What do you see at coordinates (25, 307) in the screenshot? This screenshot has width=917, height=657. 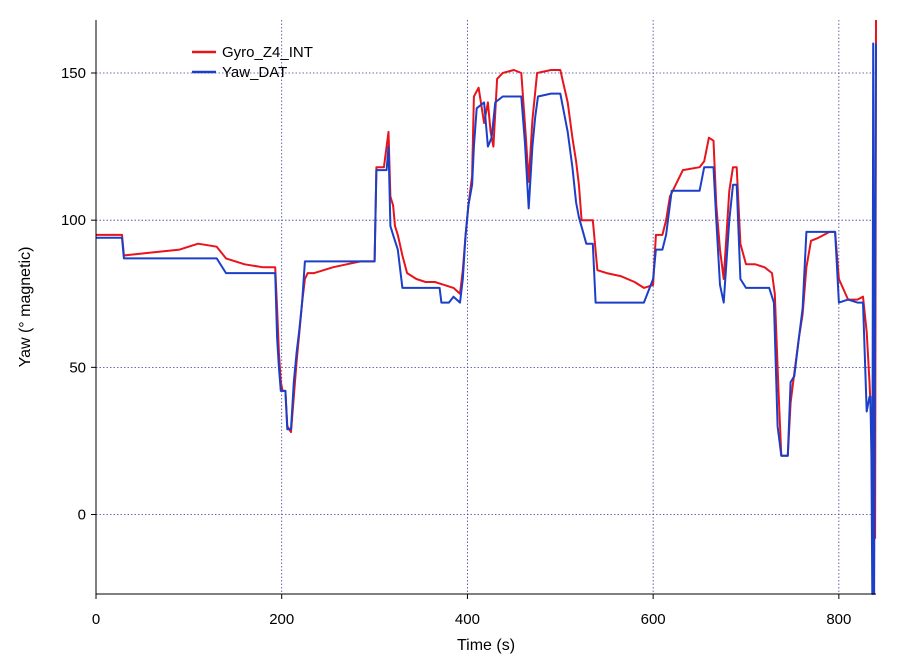 I see `y-axis-title: Yaw (° magnetic)` at bounding box center [25, 307].